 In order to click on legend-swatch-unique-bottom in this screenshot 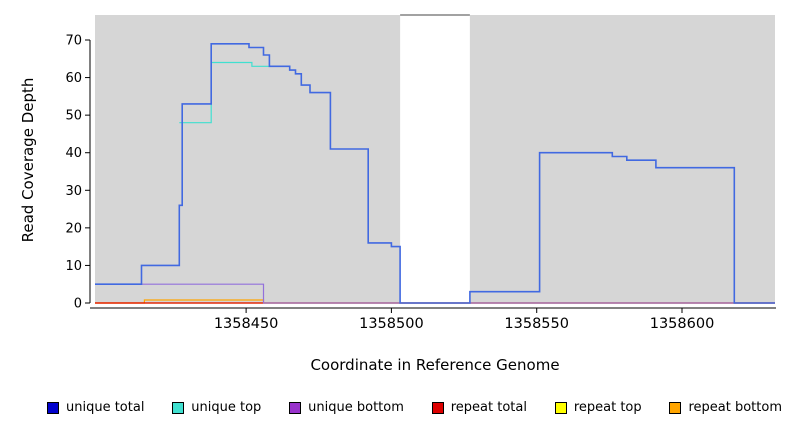, I will do `click(295, 407)`.